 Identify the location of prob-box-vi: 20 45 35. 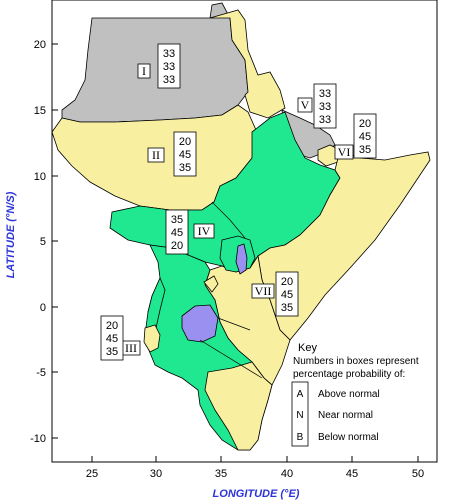
(365, 136).